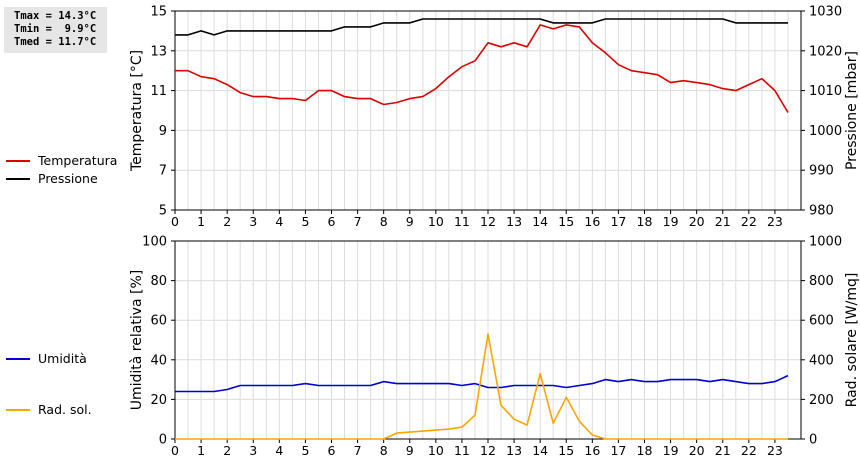 Image resolution: width=860 pixels, height=460 pixels. Describe the element at coordinates (18, 359) in the screenshot. I see `legend-swatch-umidita` at that location.